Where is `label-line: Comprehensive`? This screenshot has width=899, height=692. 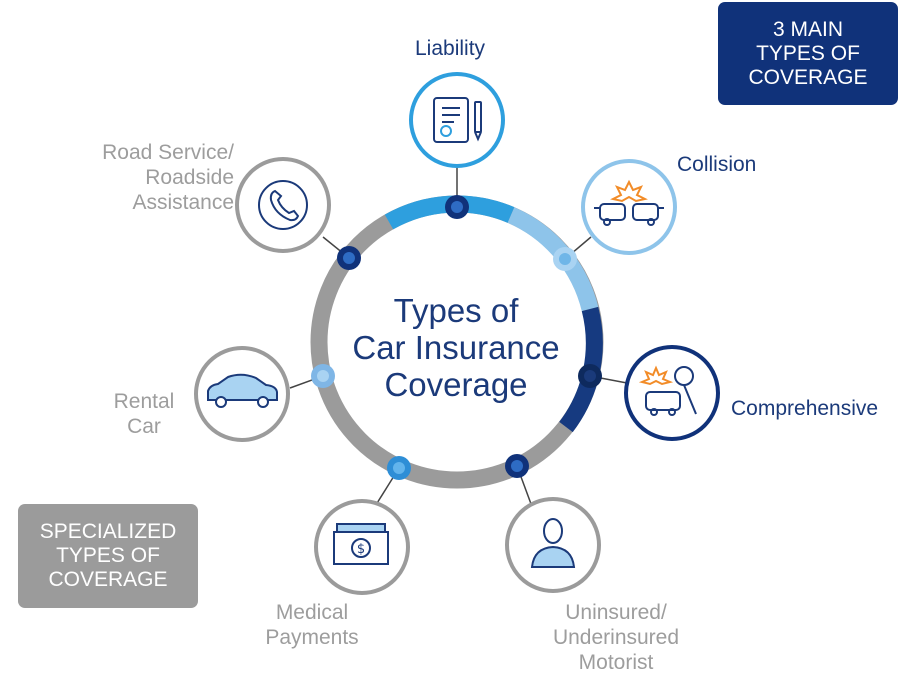
label-line: Comprehensive is located at coordinates (805, 408).